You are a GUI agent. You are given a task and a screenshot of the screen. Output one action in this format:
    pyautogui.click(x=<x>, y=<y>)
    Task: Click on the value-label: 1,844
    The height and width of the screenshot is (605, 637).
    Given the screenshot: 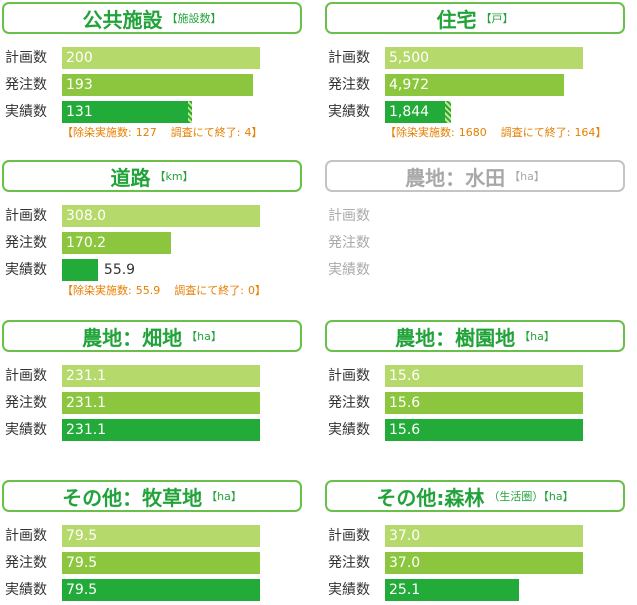 What is the action you would take?
    pyautogui.click(x=409, y=112)
    